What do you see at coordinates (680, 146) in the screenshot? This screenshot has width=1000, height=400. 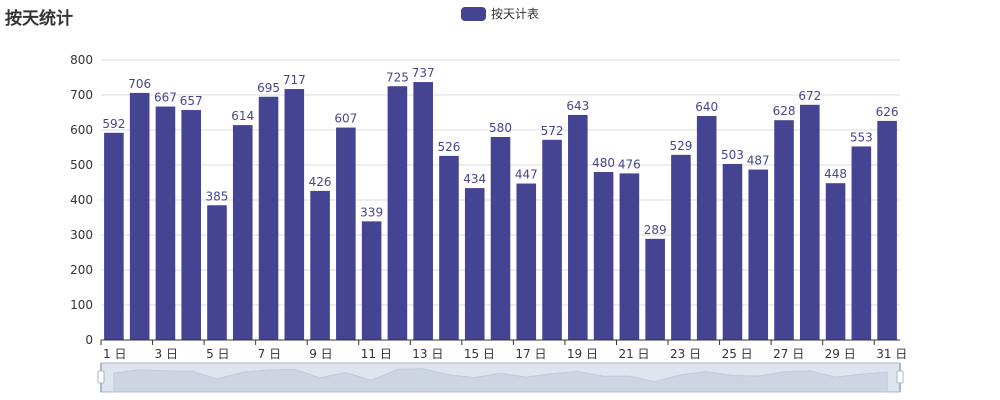 I see `bar-value-label: 529` at bounding box center [680, 146].